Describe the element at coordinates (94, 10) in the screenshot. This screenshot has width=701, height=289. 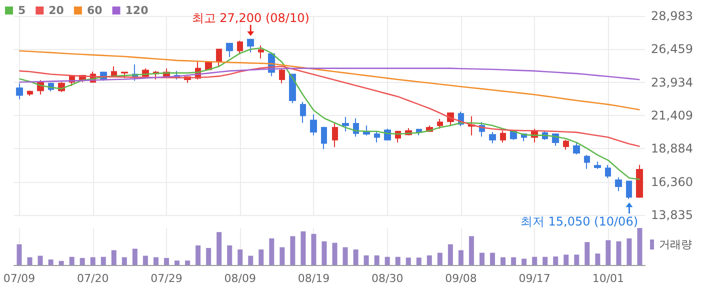
I see `legend-label: 60` at that location.